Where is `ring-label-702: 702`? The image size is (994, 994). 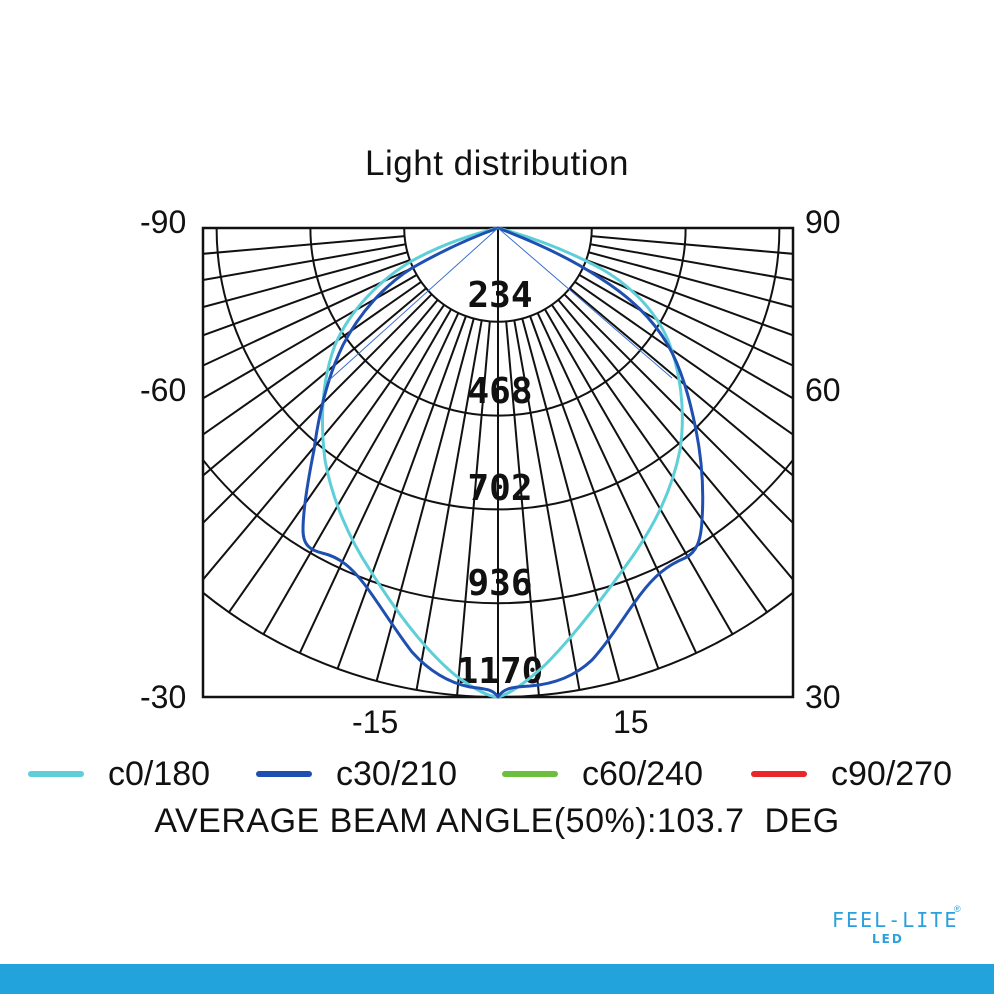
ring-label-702: 702 is located at coordinates (499, 488).